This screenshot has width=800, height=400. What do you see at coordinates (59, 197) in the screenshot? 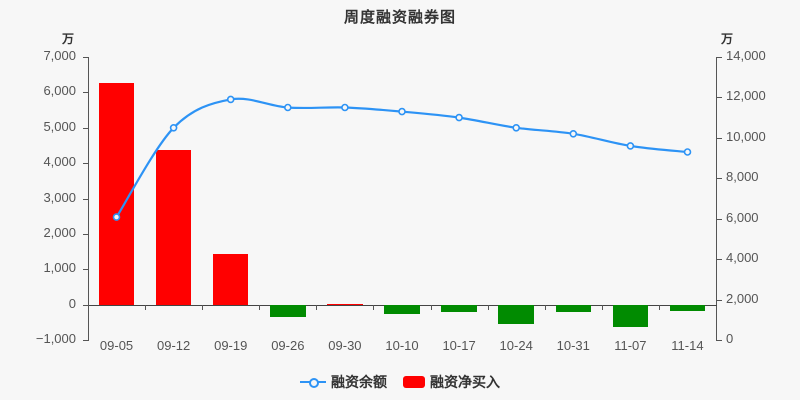
I see `left-tick-label: 3,000` at bounding box center [59, 197].